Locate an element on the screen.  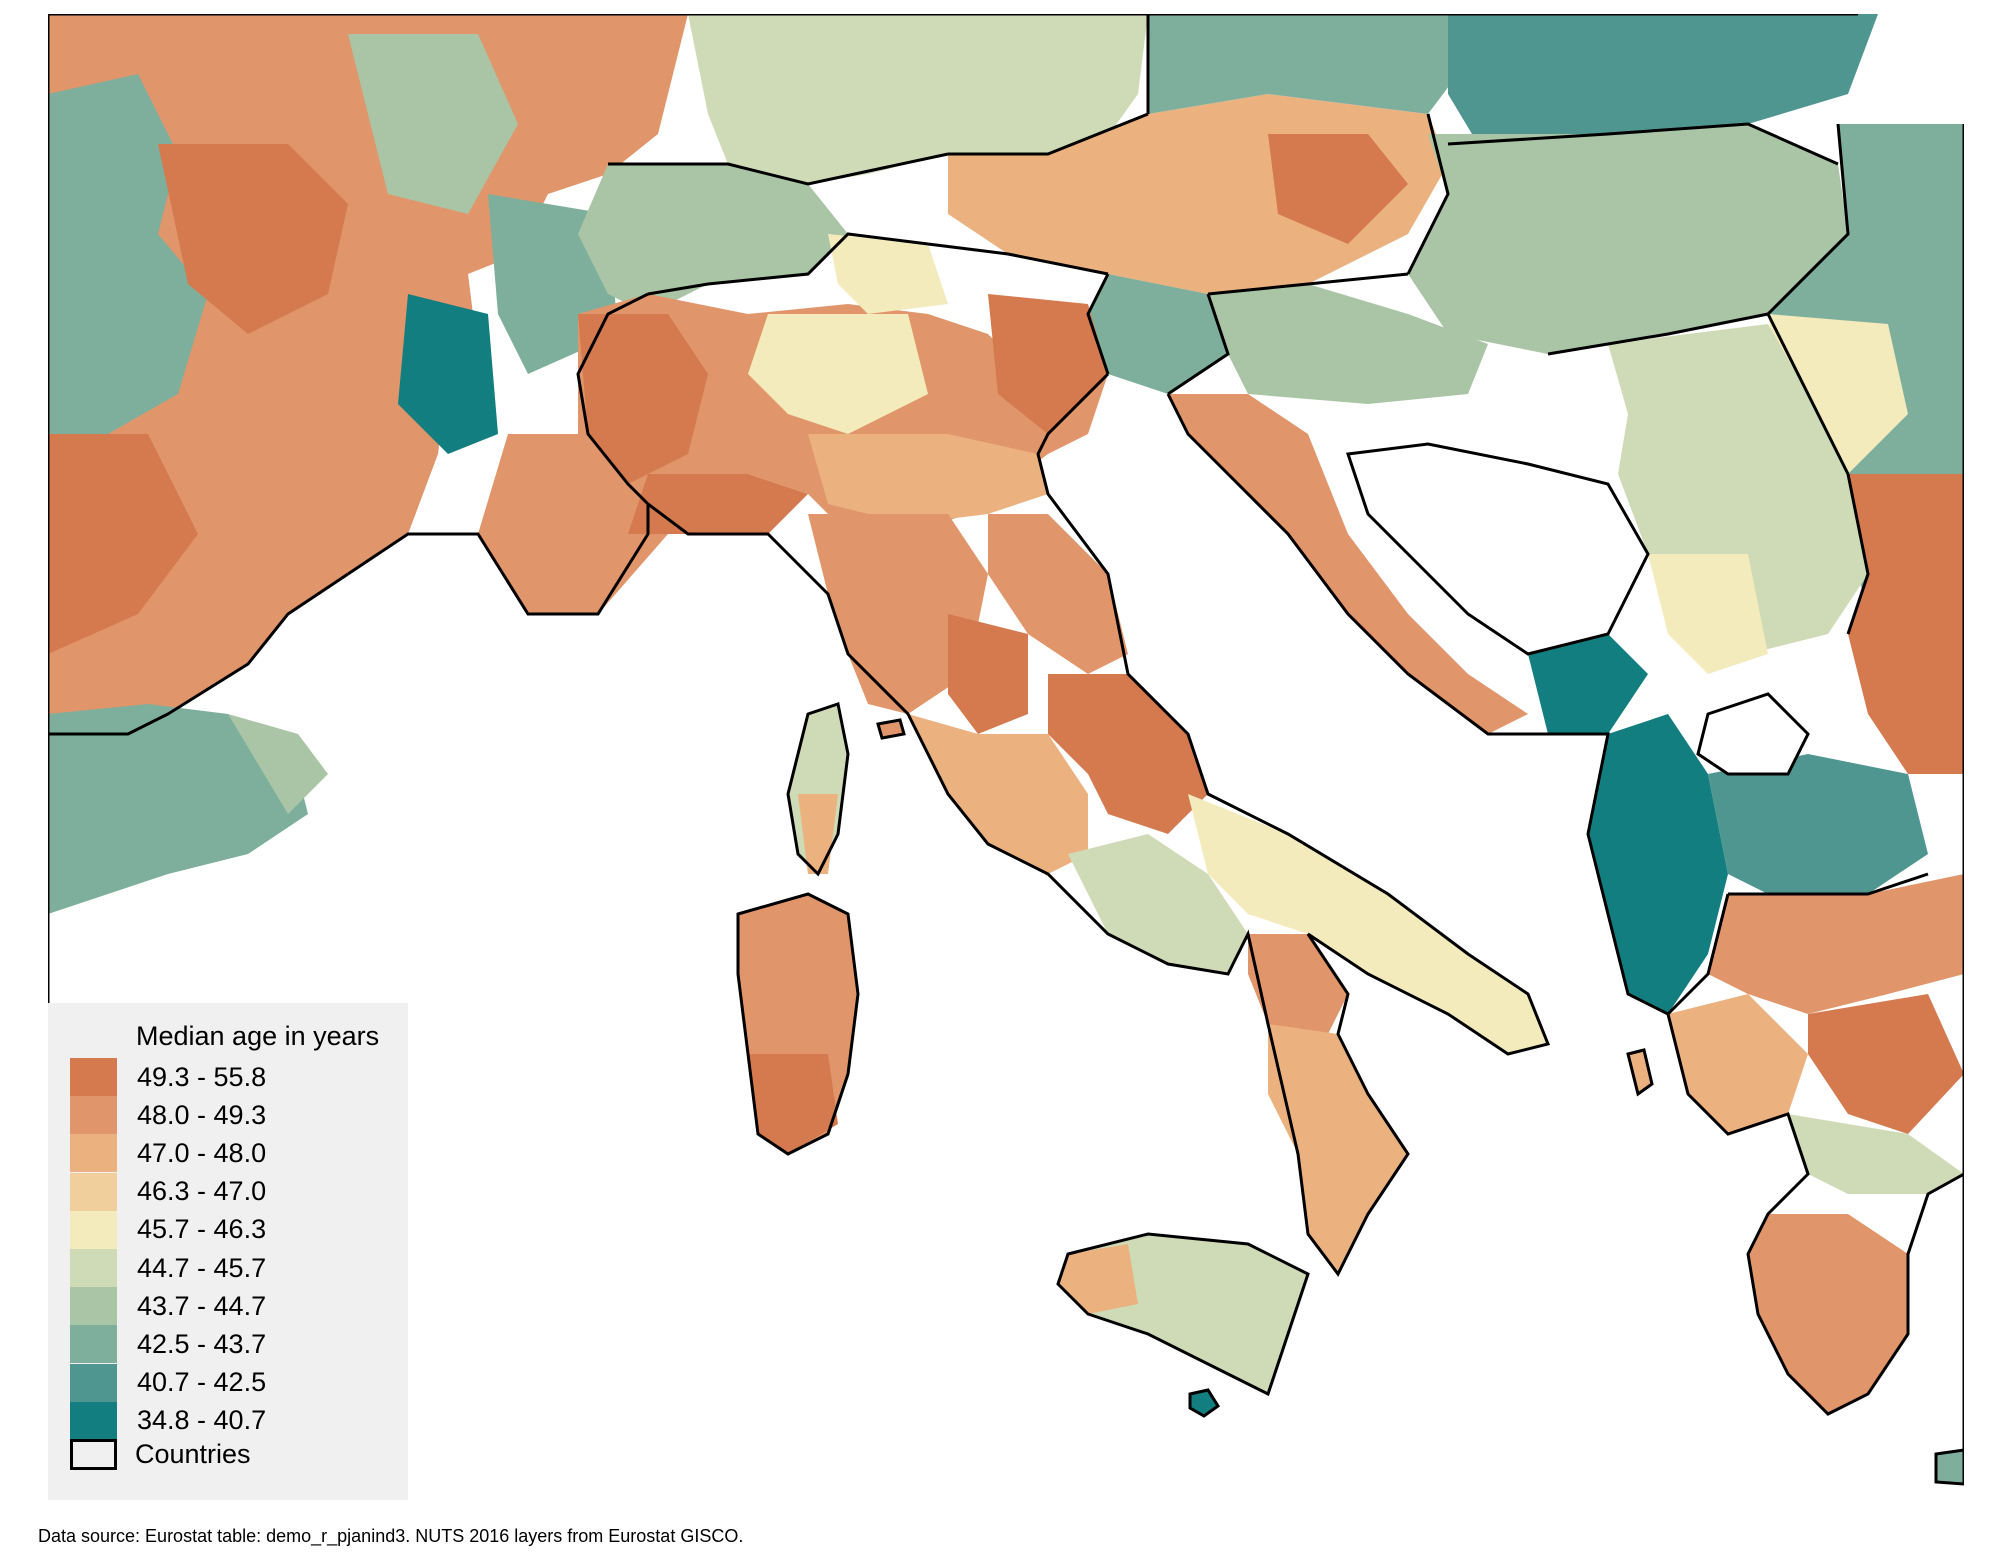
legend-class-label: 46.3 - 47.0 is located at coordinates (202, 1191).